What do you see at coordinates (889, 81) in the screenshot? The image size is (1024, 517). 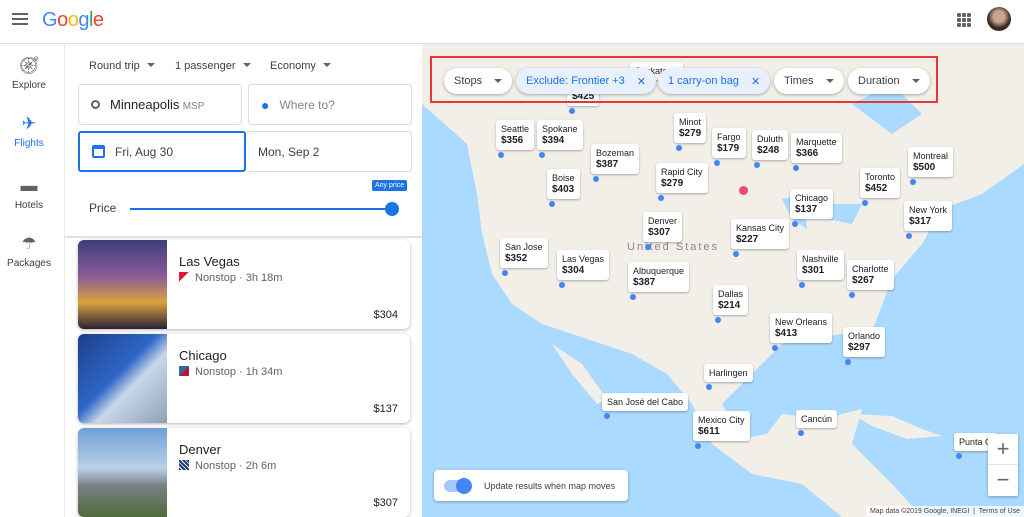 I see `duration-filter: Duration` at bounding box center [889, 81].